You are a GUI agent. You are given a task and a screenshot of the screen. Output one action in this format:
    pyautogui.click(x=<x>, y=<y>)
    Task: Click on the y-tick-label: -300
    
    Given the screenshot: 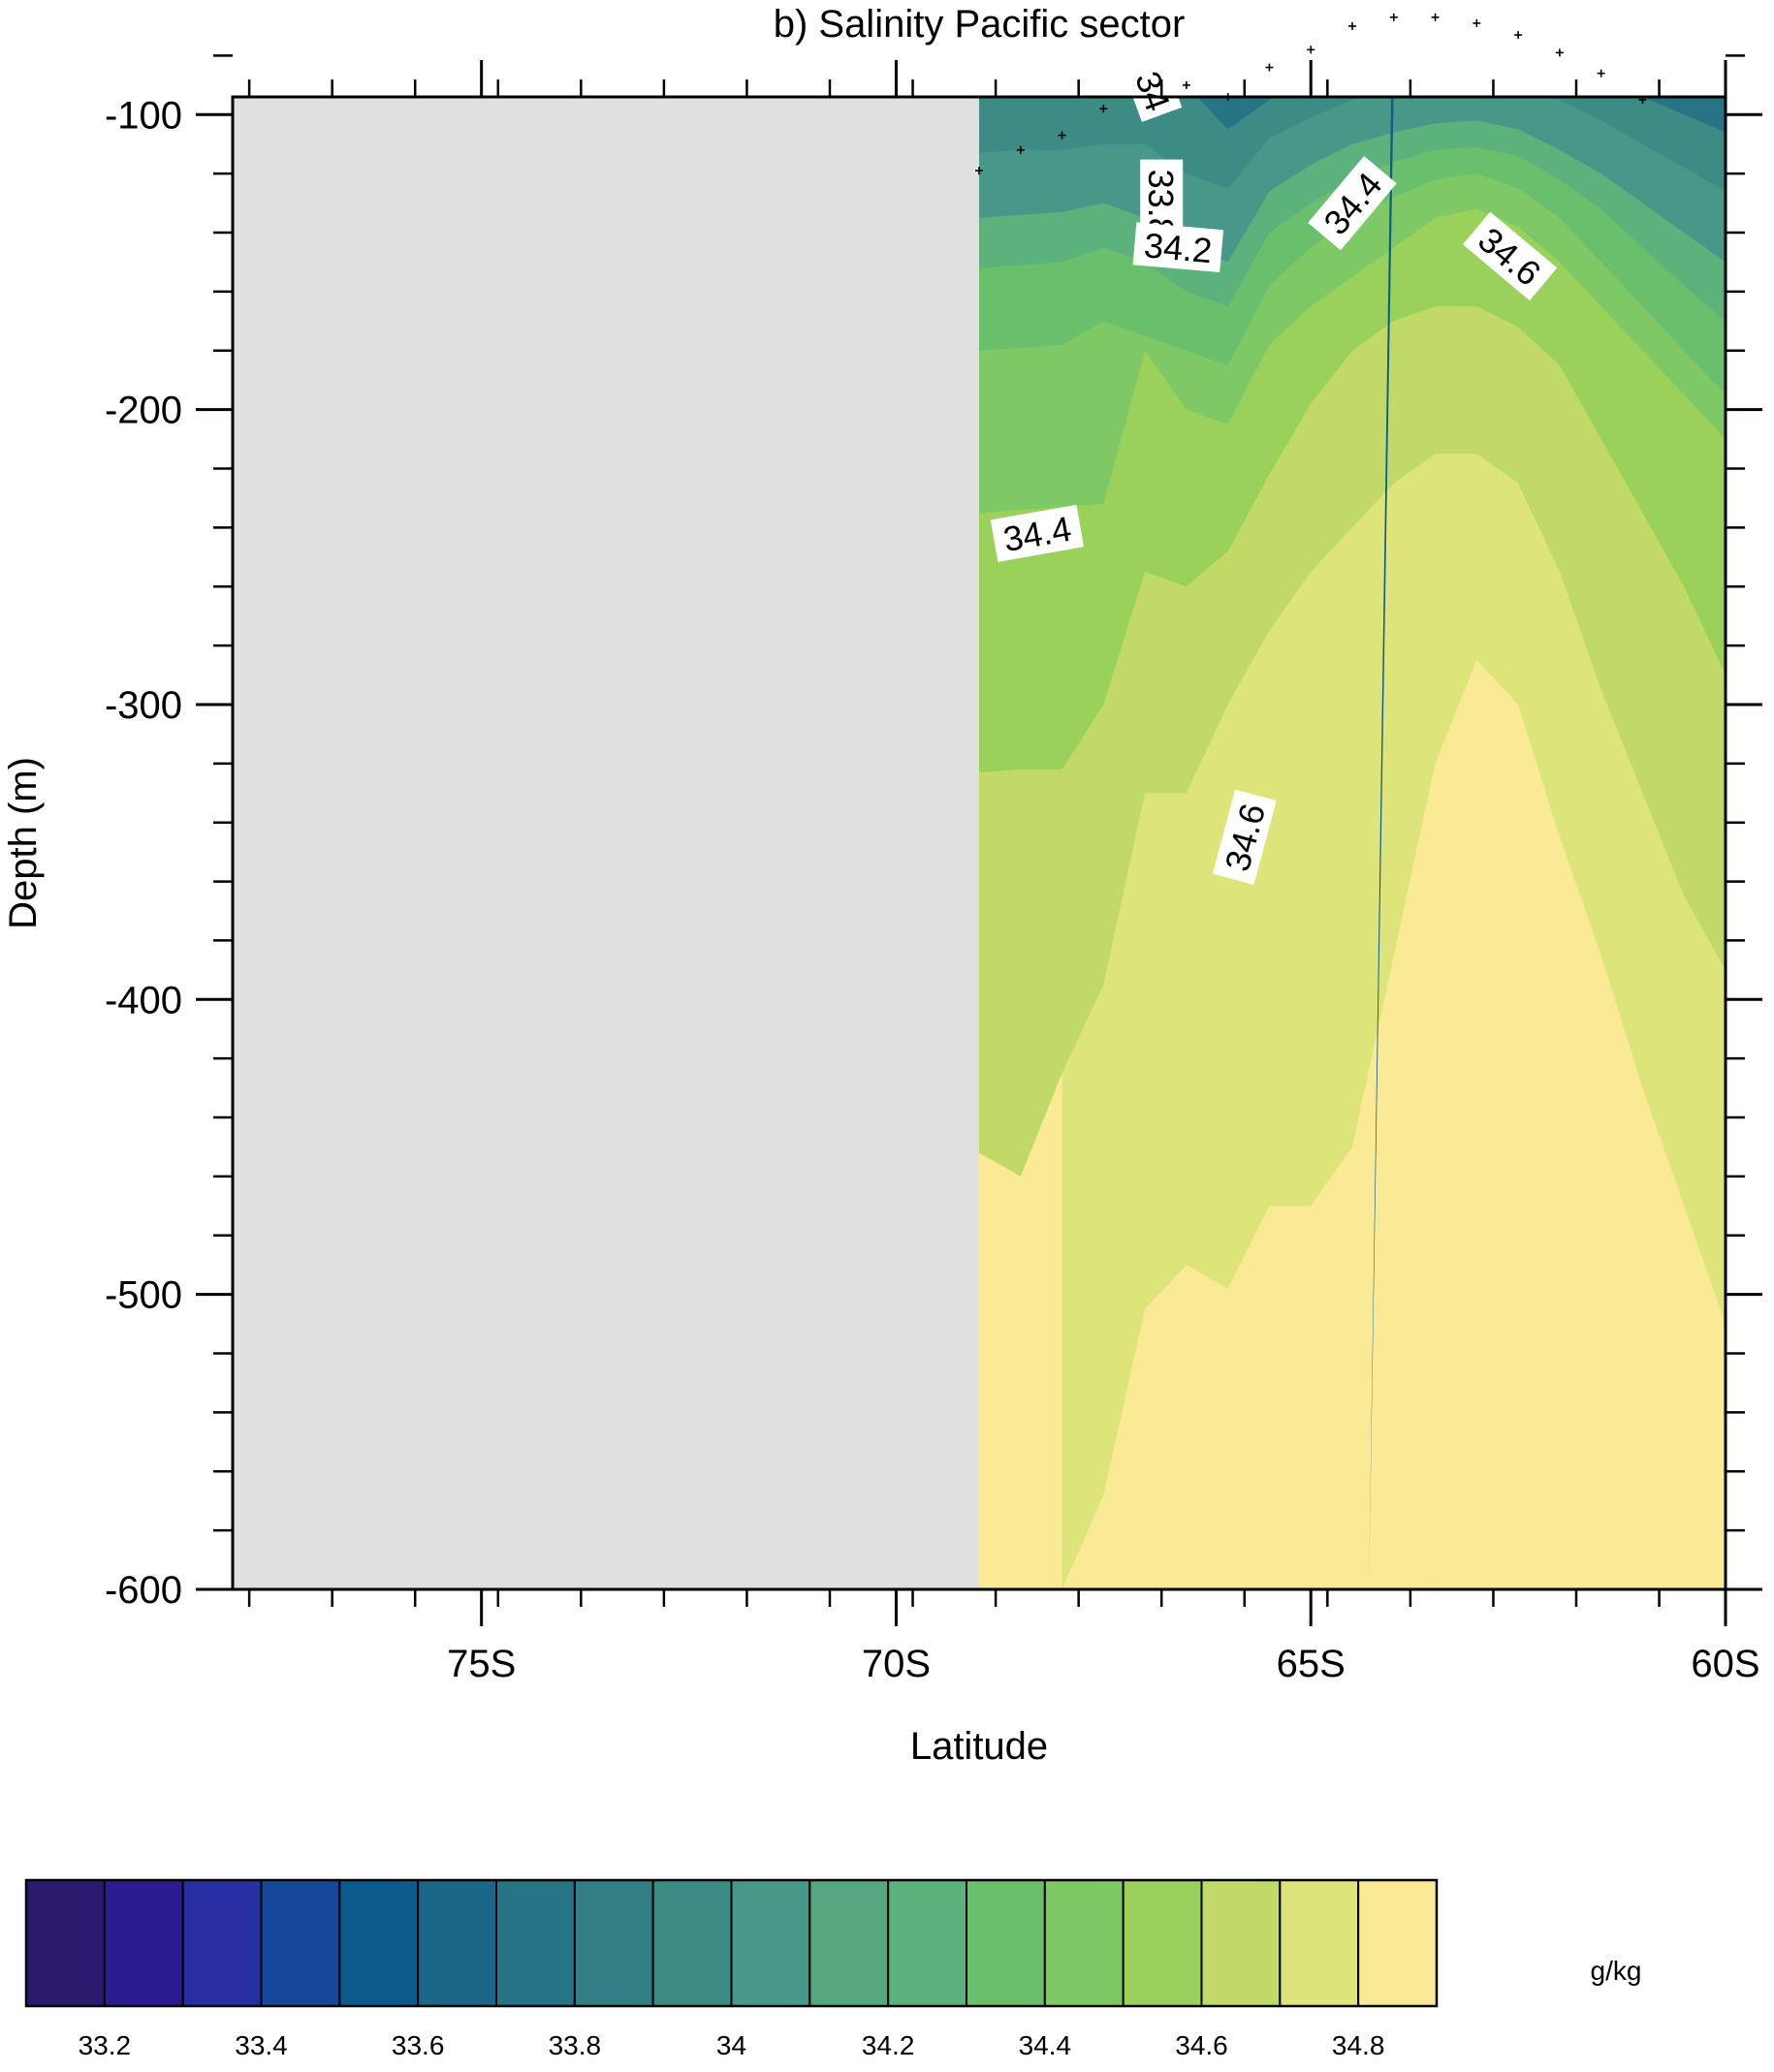 What is the action you would take?
    pyautogui.click(x=143, y=705)
    